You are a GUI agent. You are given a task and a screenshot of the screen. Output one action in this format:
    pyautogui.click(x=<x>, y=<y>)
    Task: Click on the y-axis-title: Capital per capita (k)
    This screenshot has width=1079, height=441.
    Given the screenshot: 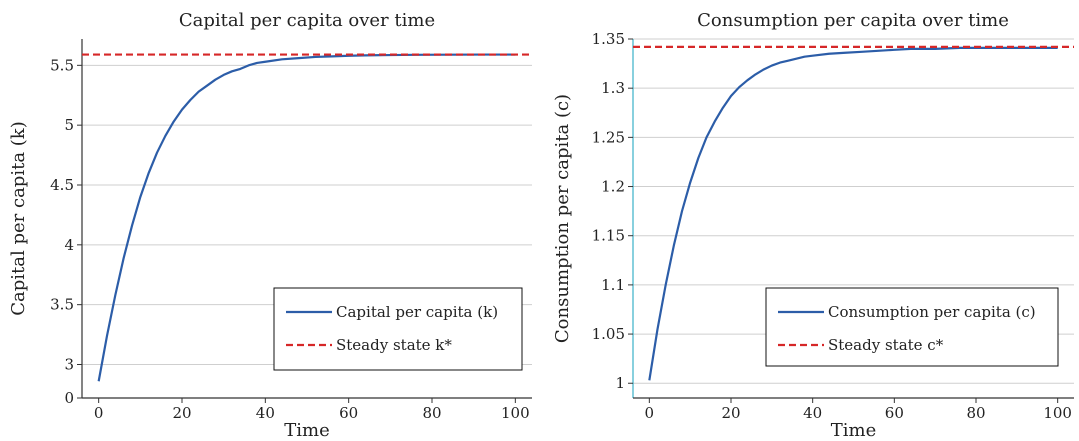 What is the action you would take?
    pyautogui.click(x=18, y=218)
    